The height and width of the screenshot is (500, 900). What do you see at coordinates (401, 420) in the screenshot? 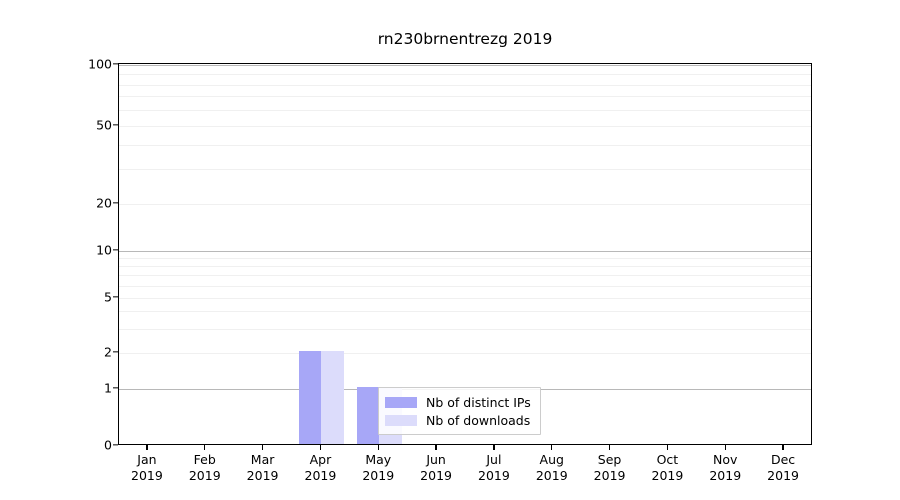
I see `legend-swatch-downloads` at bounding box center [401, 420].